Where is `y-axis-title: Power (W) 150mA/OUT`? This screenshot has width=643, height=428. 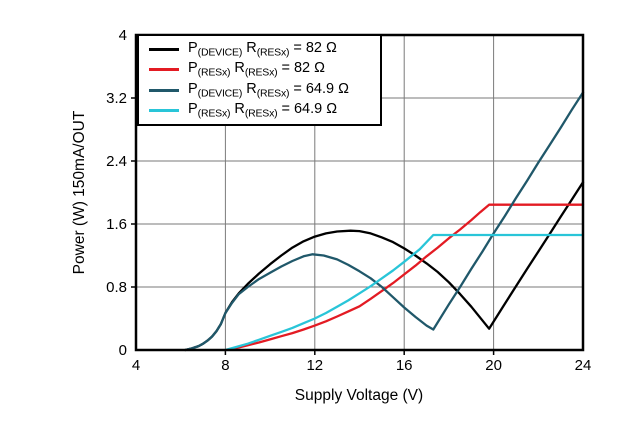 y-axis-title: Power (W) 150mA/OUT is located at coordinates (79, 192).